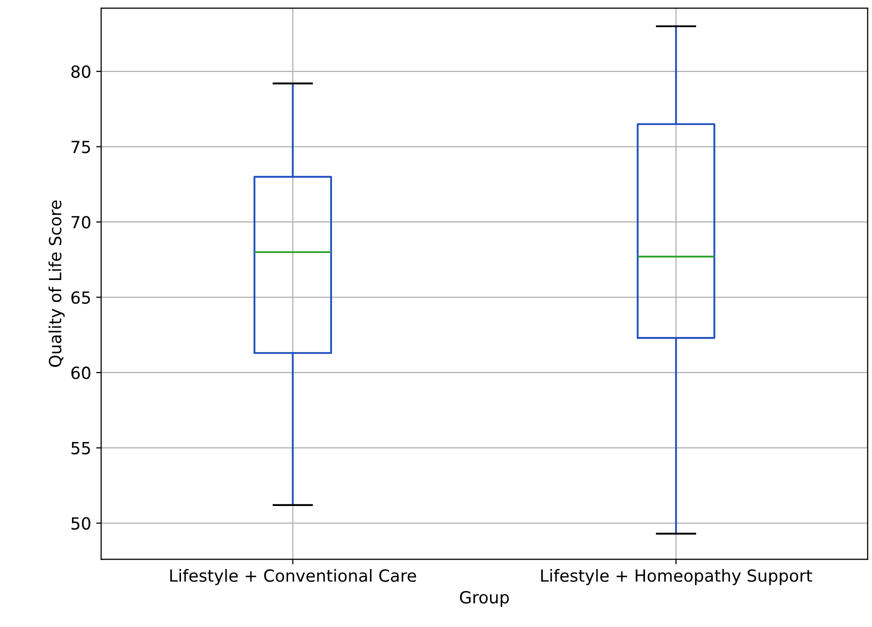 The image size is (872, 627). Describe the element at coordinates (293, 577) in the screenshot. I see `x-tick-label: Lifestyle + Conventional Care` at that location.